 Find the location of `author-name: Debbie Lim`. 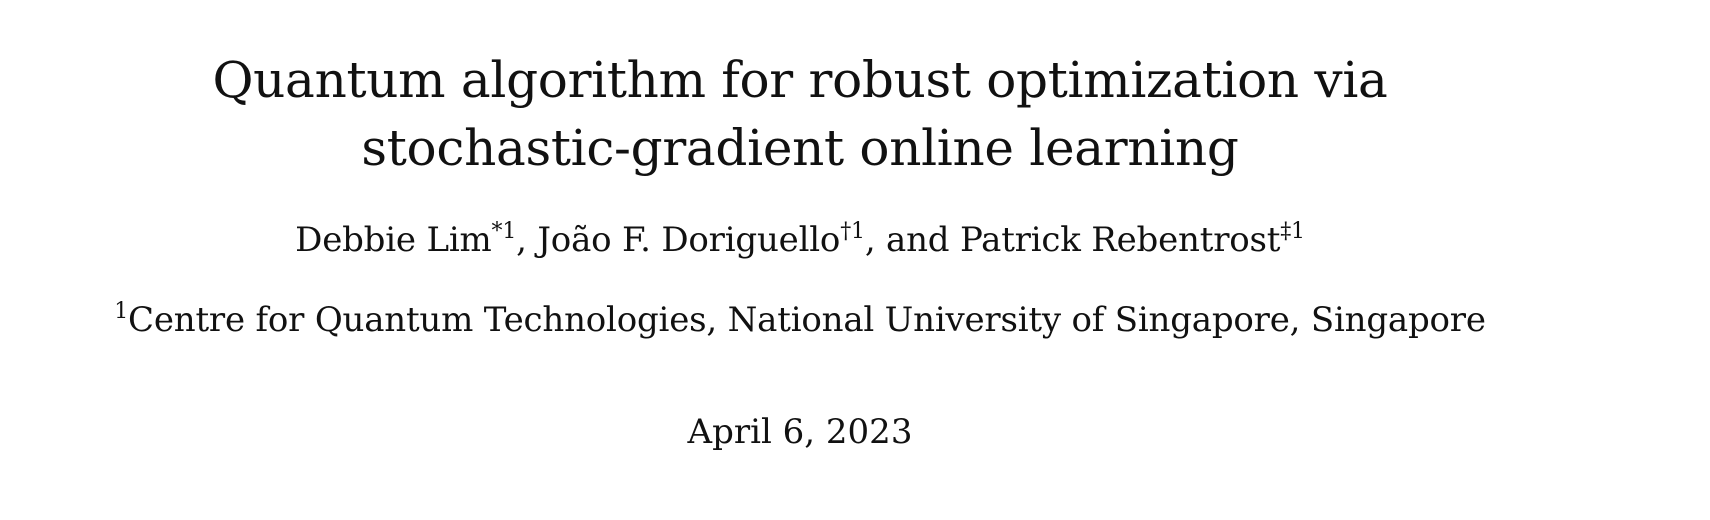

author-name: Debbie Lim is located at coordinates (393, 240).